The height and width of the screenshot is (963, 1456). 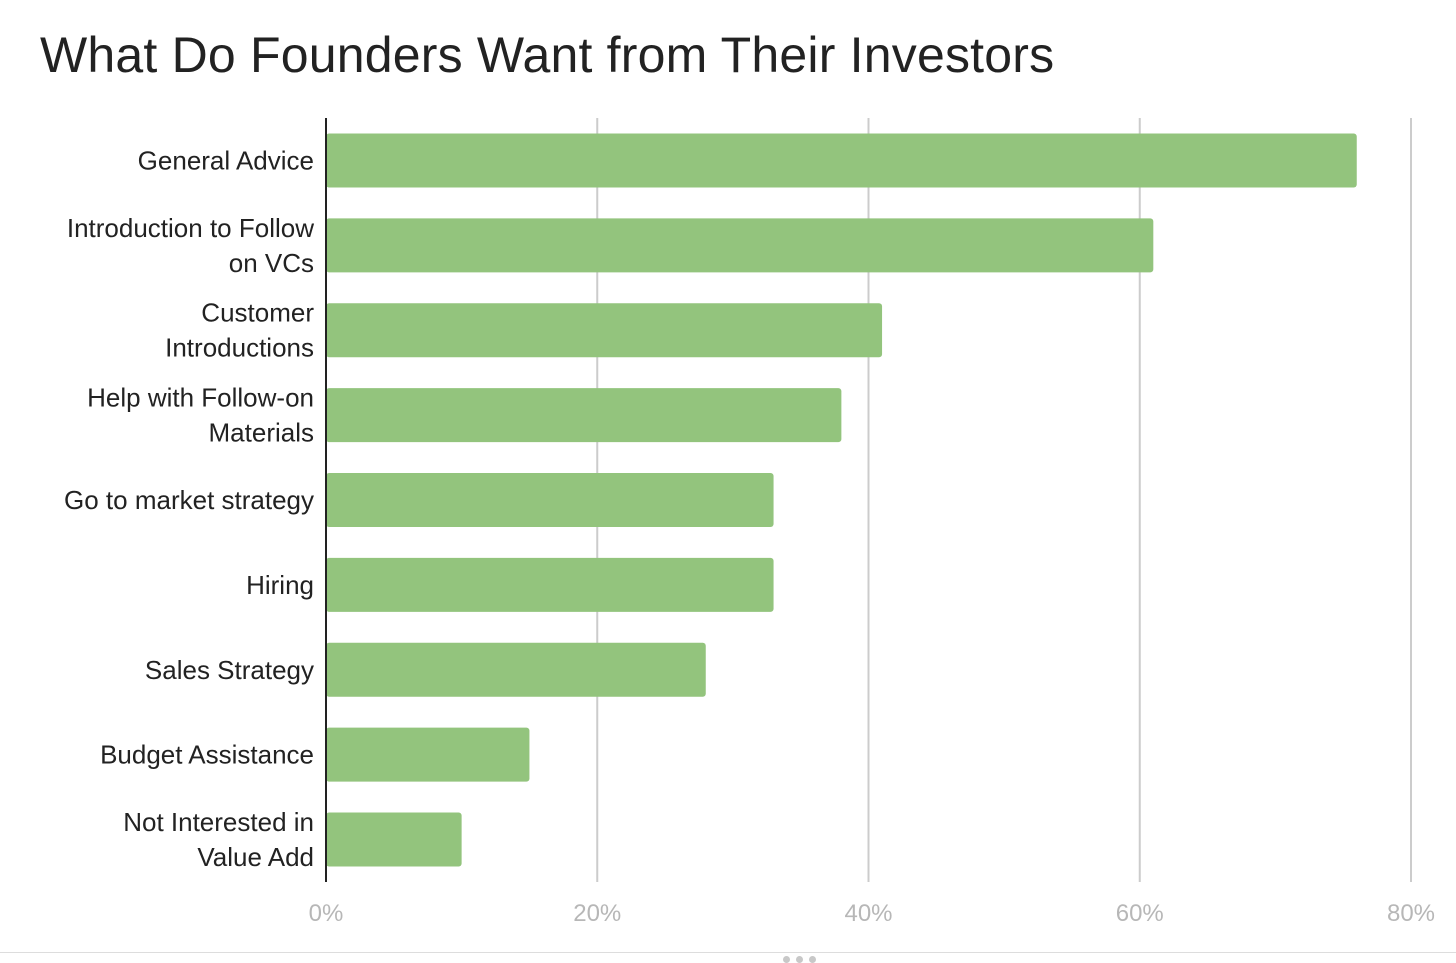 I want to click on category-label: General Advice, so click(x=226, y=160).